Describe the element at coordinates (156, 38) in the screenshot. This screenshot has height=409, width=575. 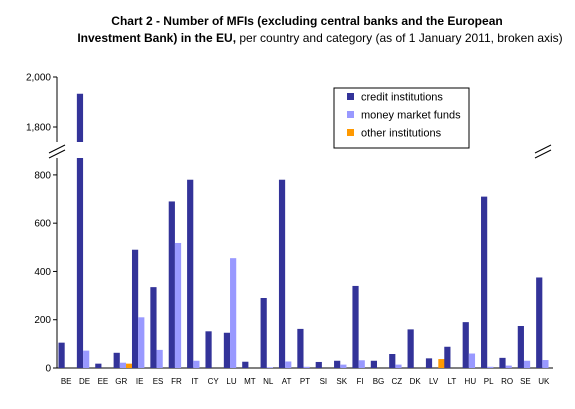
I see `chart-title-bold-part: Investment Bank) in the EU,` at that location.